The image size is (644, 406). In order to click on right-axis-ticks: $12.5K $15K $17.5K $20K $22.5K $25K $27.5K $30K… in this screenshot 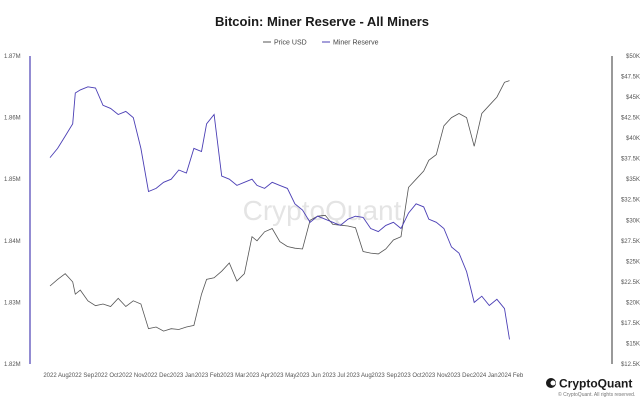, I will do `click(630, 211)`.